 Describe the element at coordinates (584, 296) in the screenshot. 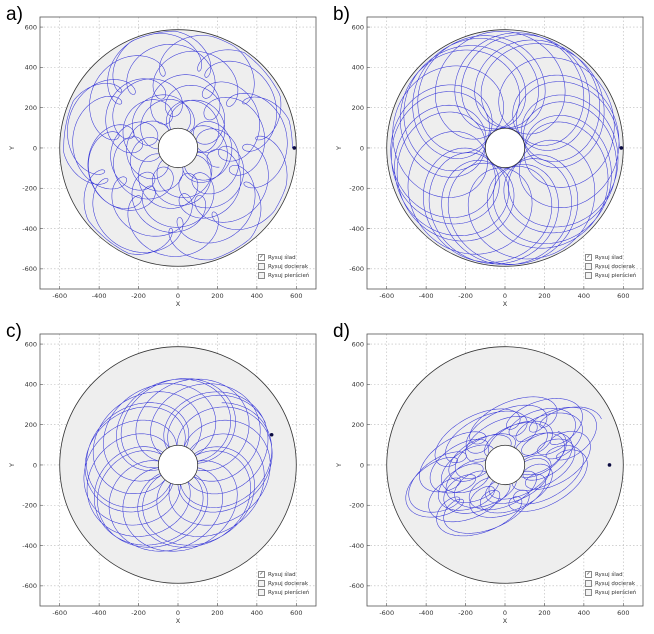

I see `x-tick-label: 400` at that location.